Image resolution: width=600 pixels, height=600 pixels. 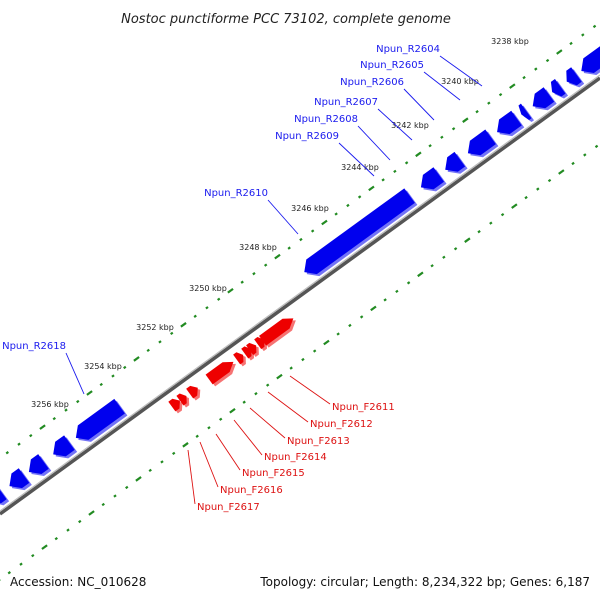 What do you see at coordinates (363, 407) in the screenshot?
I see `forward-gene-label: Npun_F2611` at bounding box center [363, 407].